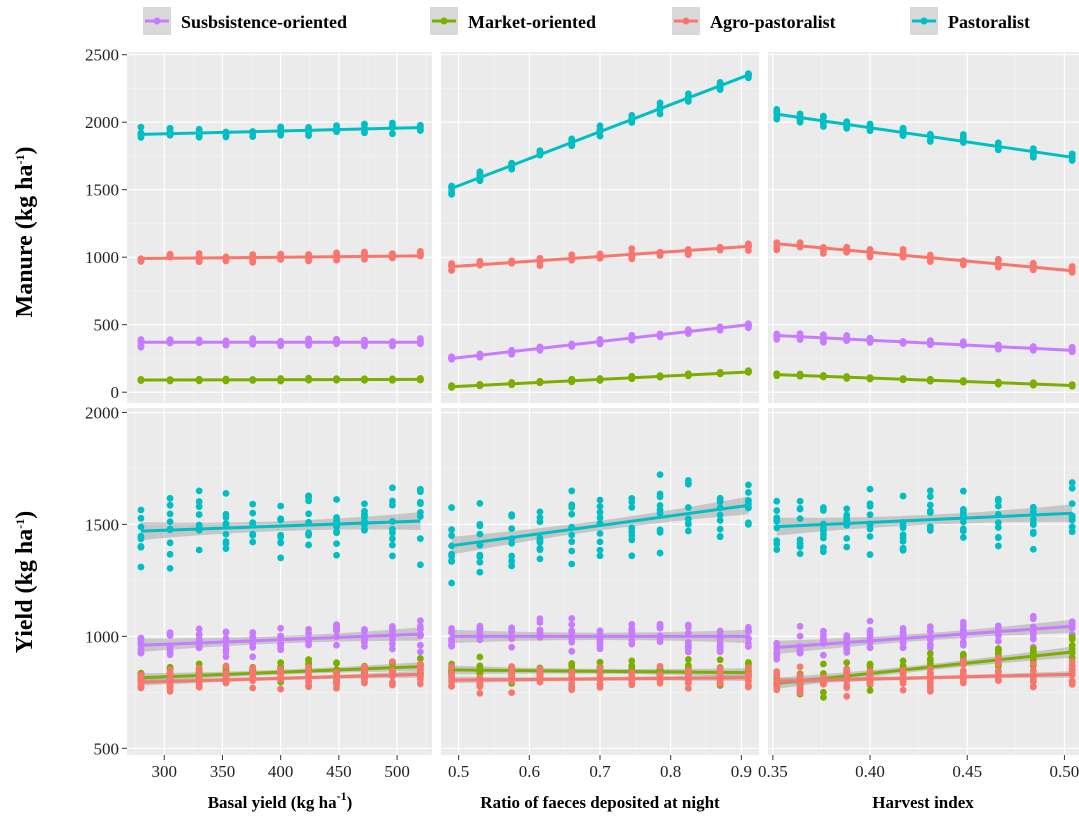 Image resolution: width=1079 pixels, height=820 pixels. I want to click on x-tick-label: 400, so click(281, 771).